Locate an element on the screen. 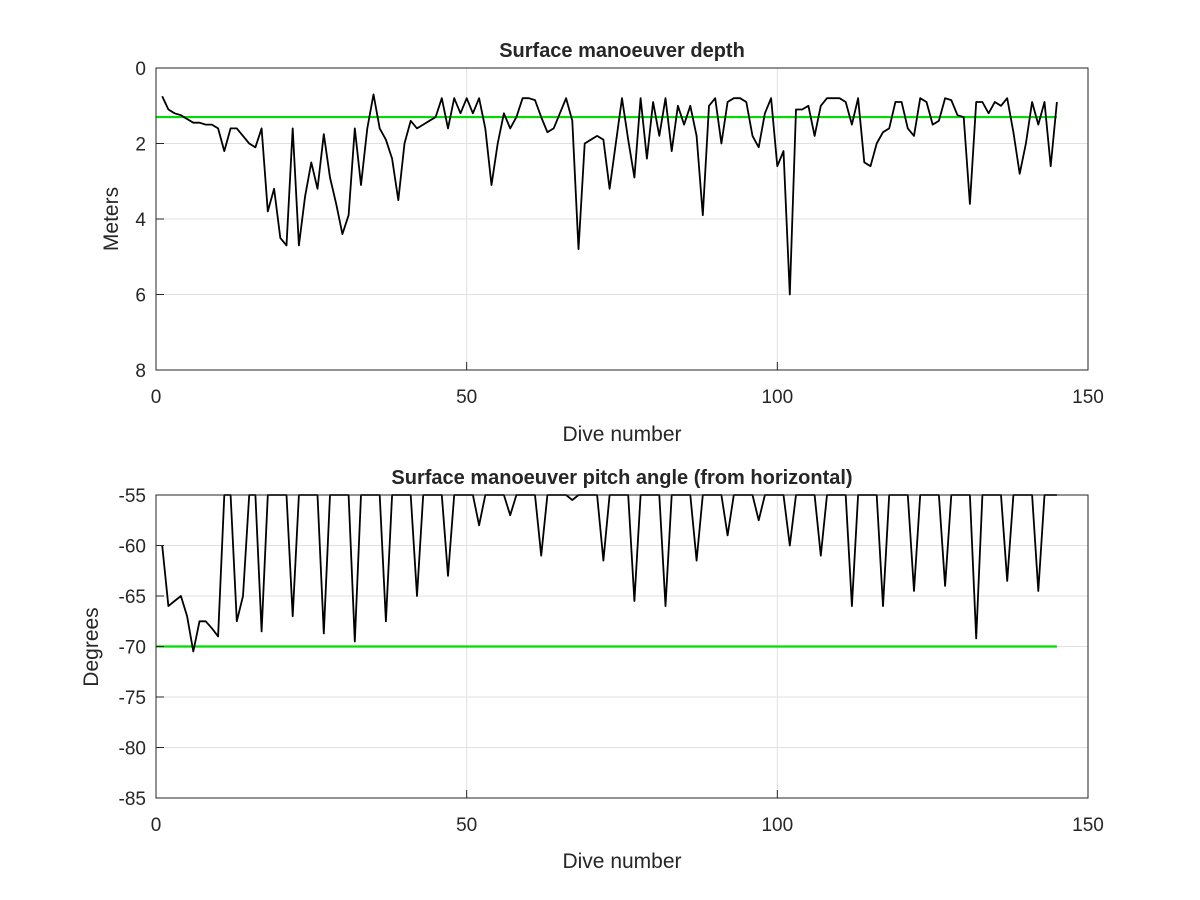 The height and width of the screenshot is (900, 1200). depth-x-tick-label: 50 is located at coordinates (466, 397).